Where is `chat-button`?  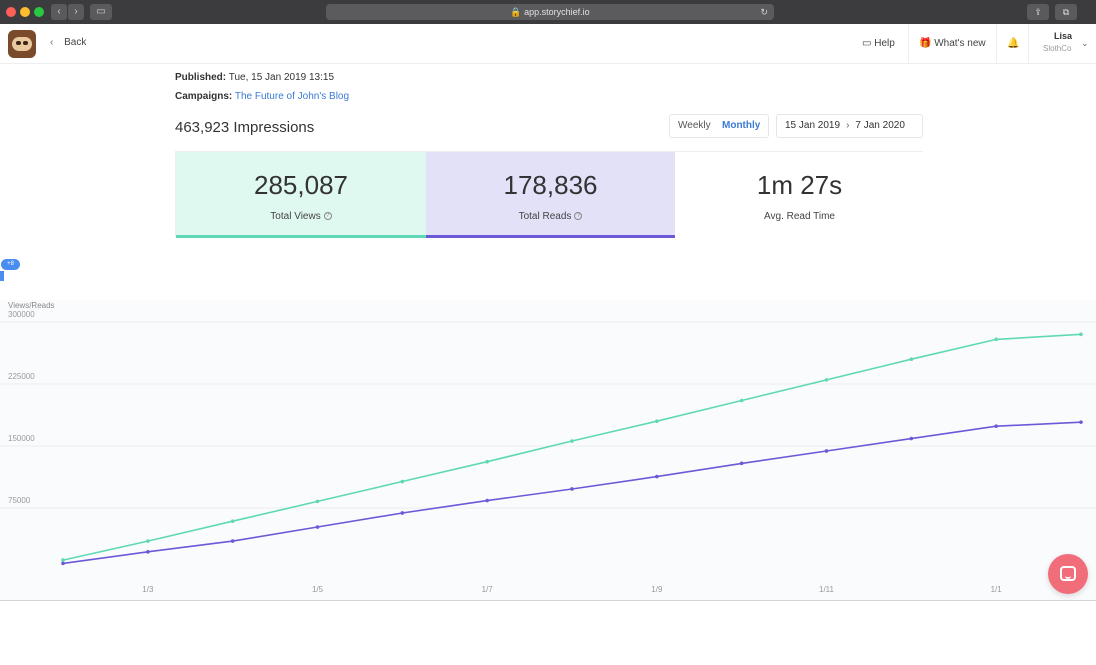
chat-button is located at coordinates (1068, 574).